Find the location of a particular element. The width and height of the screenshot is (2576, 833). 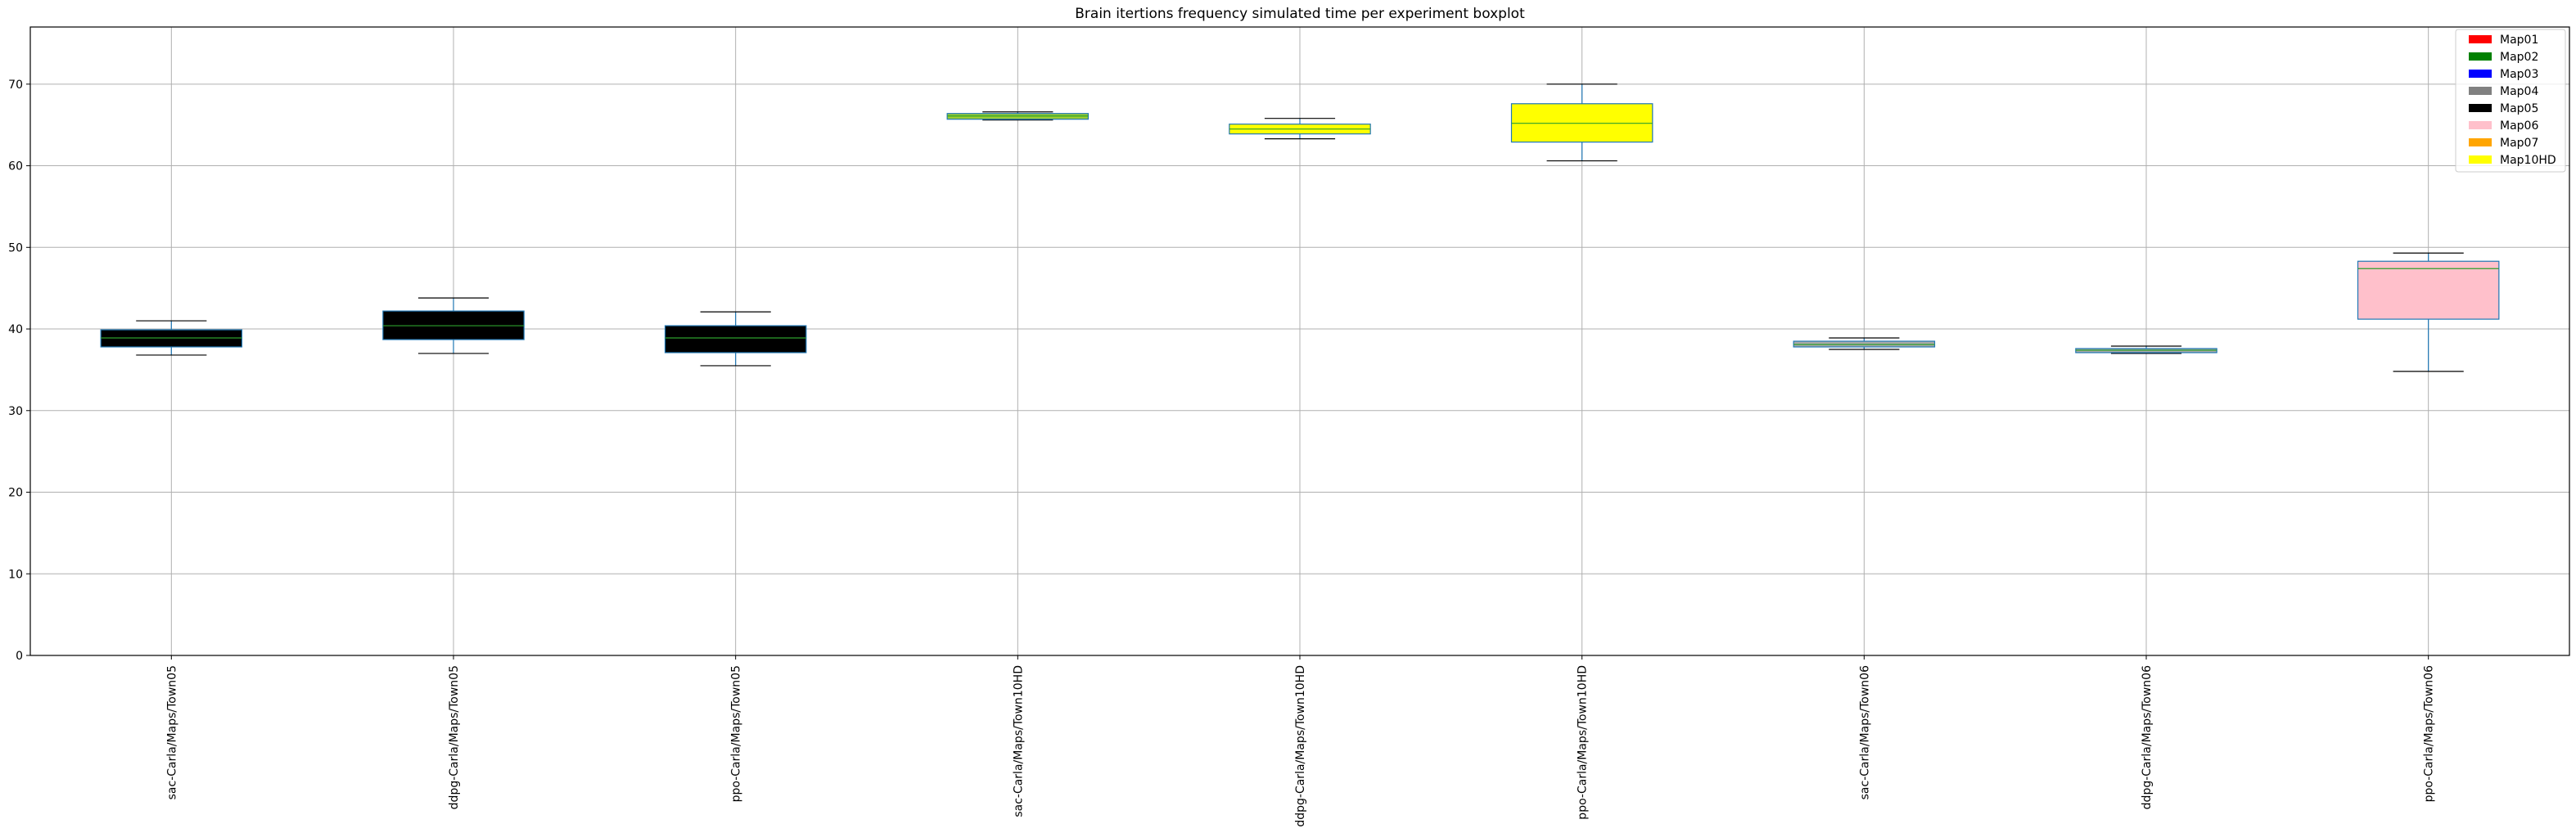

x-tick-label: sac-Carla/Maps/Town05 is located at coordinates (171, 732).